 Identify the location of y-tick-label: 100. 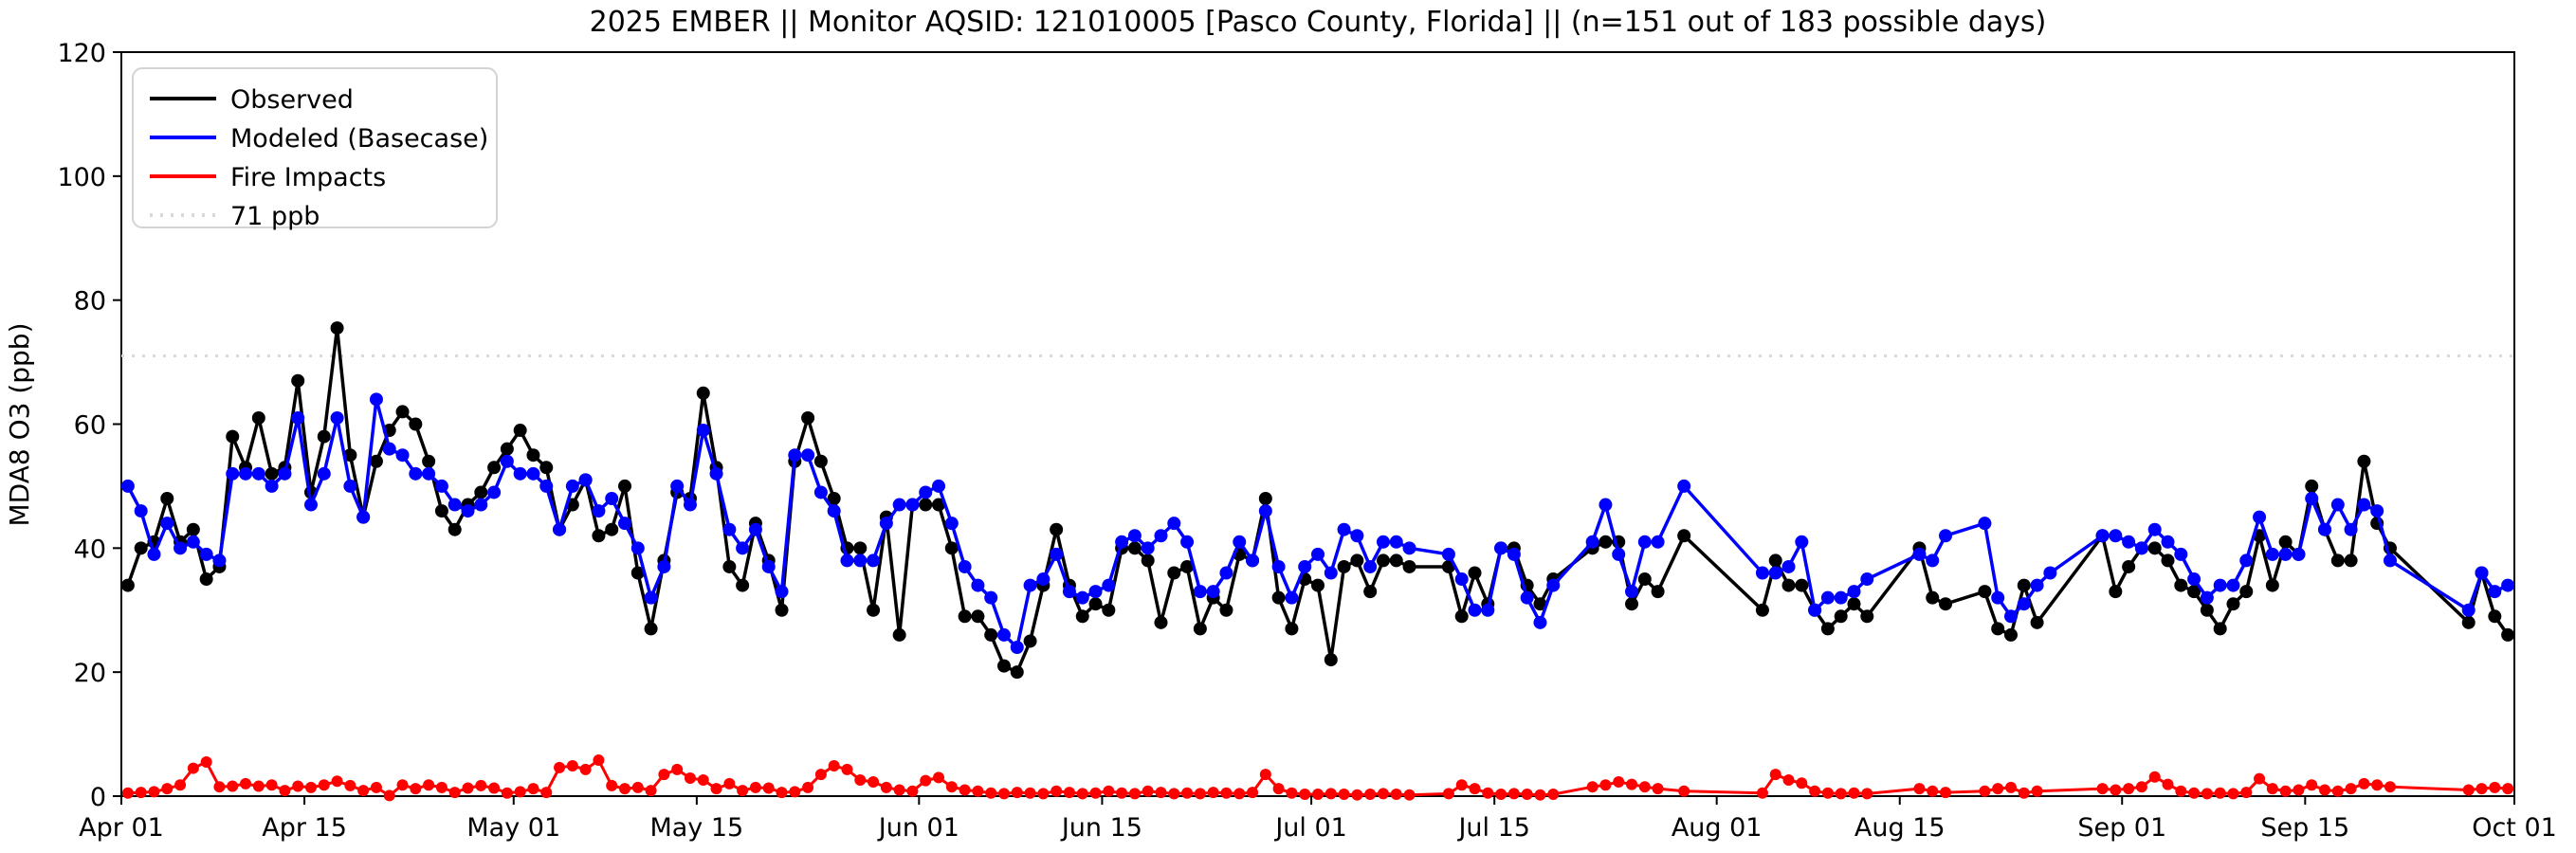
(81, 177).